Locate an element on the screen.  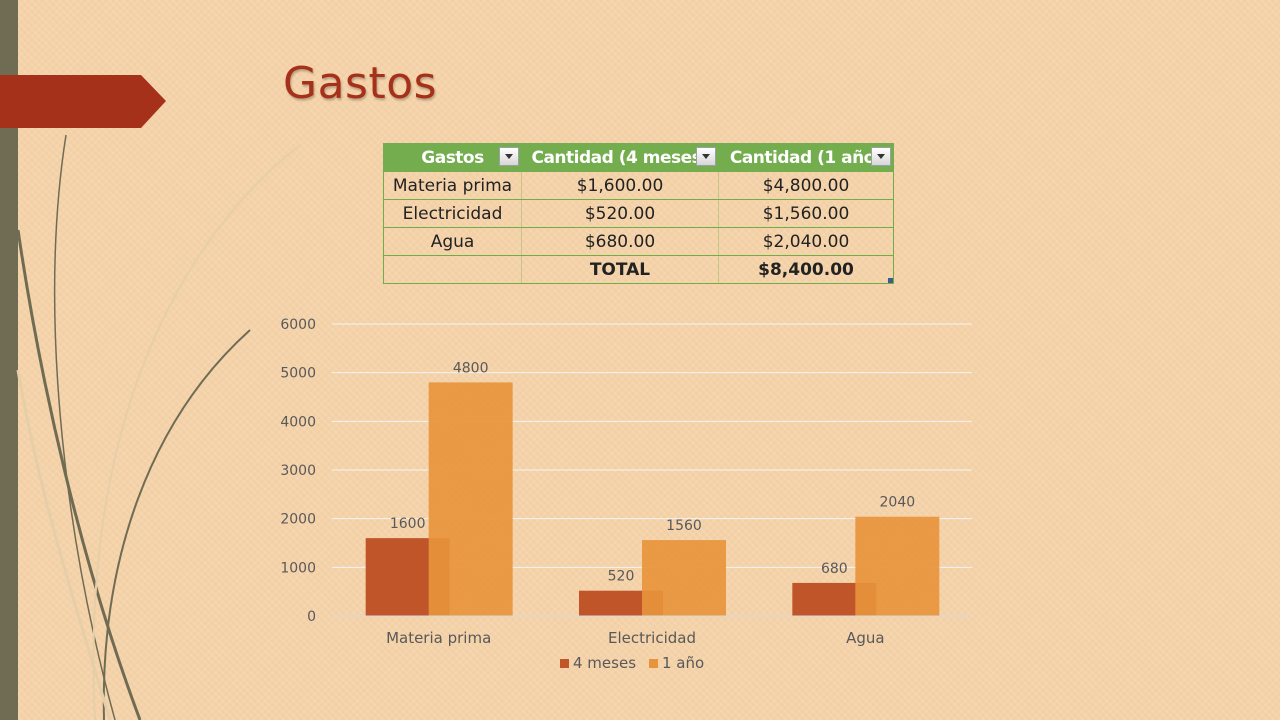
column-header: Cantidad (4 meses) is located at coordinates (620, 157).